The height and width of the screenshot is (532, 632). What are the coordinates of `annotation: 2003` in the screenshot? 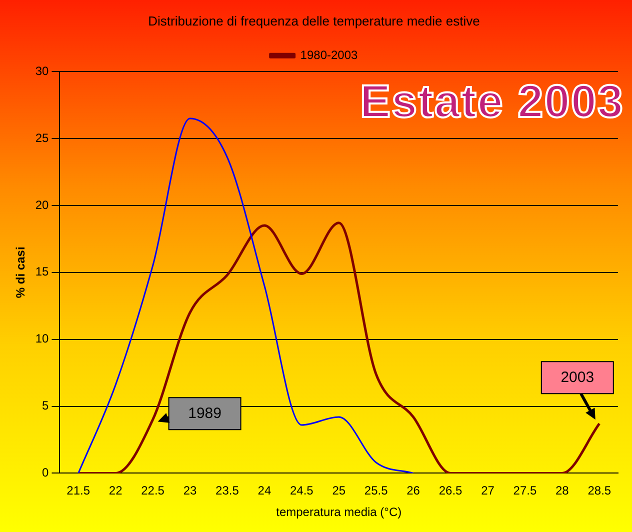 It's located at (577, 377).